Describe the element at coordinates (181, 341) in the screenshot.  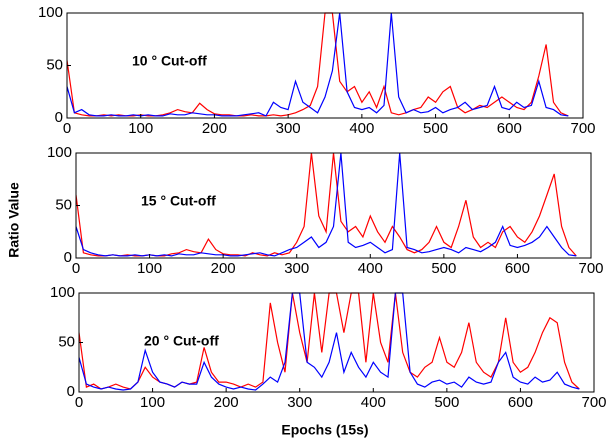
I see `annotation: 20 ° Cut-off` at that location.